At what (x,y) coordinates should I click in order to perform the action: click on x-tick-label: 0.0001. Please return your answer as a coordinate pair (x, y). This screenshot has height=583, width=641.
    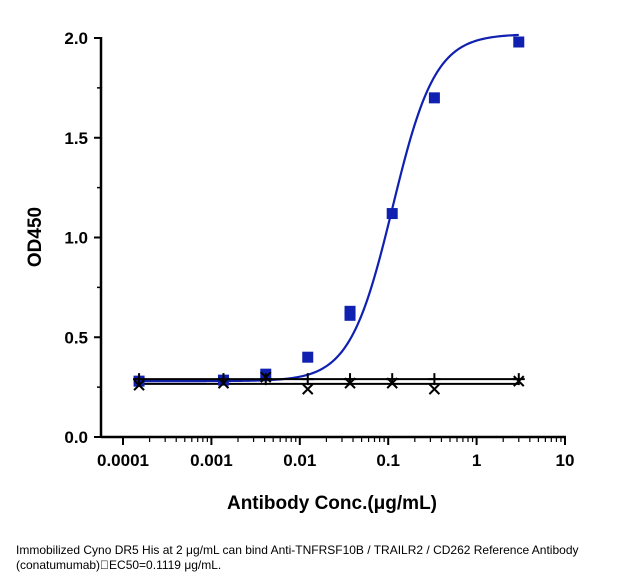
    Looking at the image, I should click on (123, 460).